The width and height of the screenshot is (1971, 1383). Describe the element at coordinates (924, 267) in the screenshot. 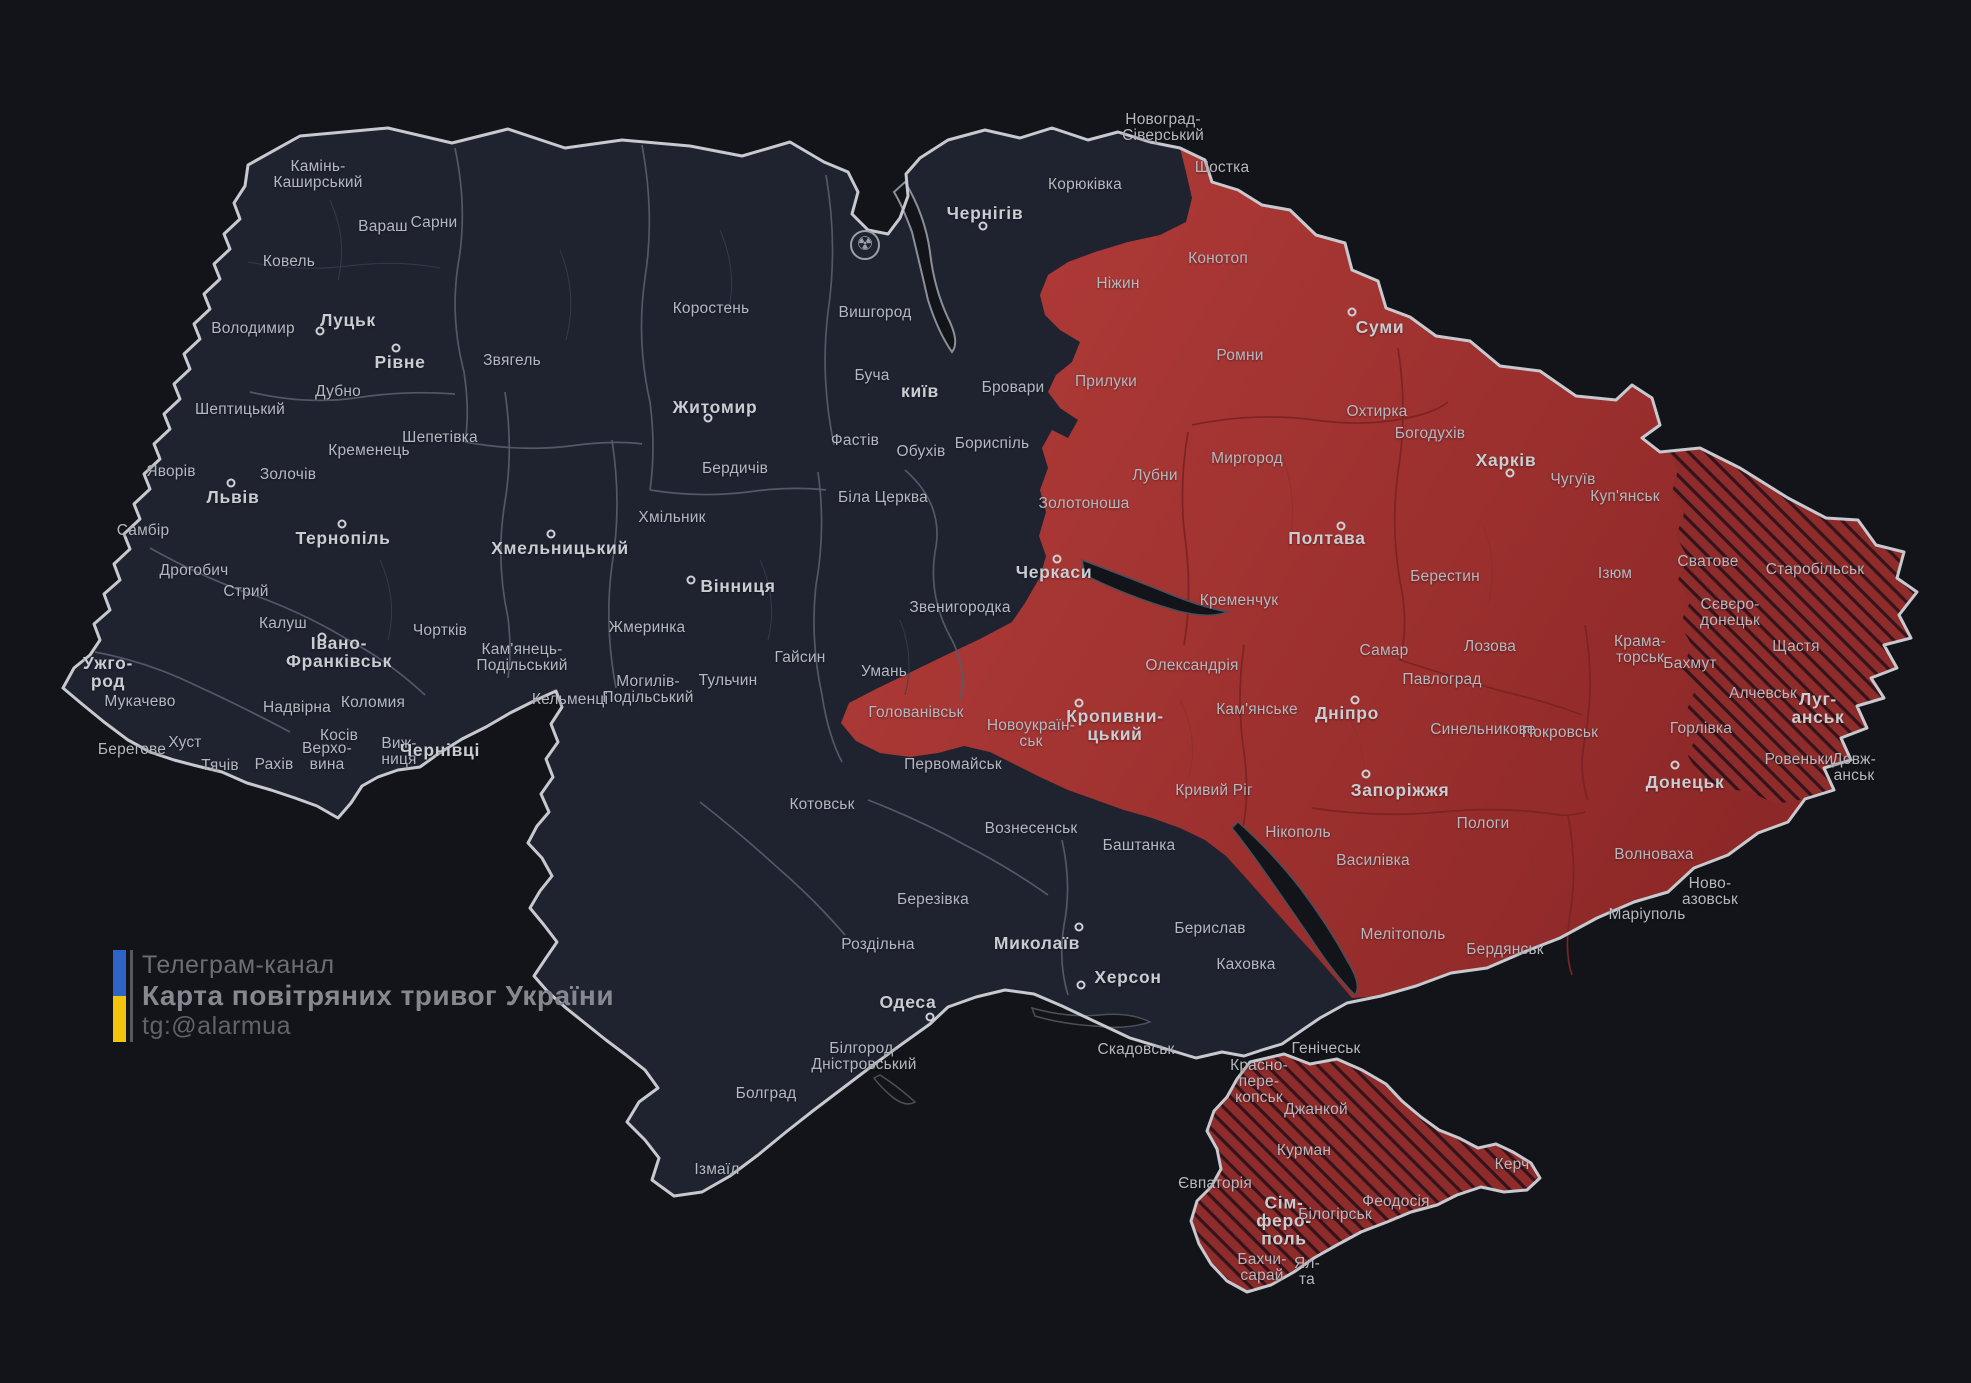

I see `kyiv-reservoir` at that location.